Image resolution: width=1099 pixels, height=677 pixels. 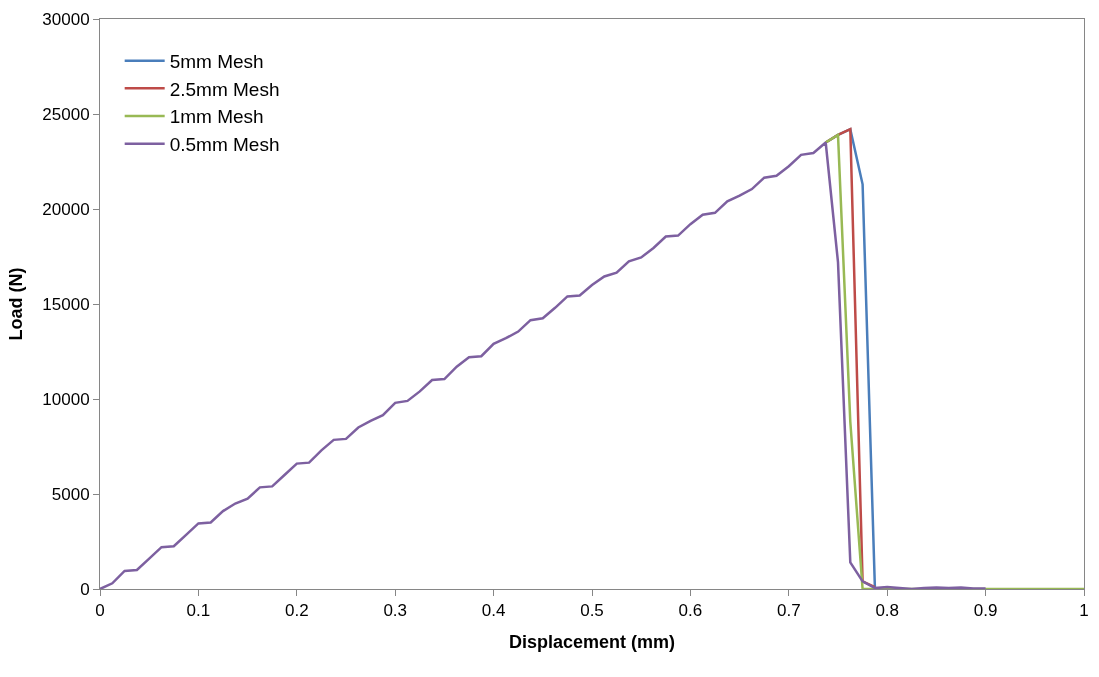 I want to click on y-tick-label: 10000, so click(x=66, y=399).